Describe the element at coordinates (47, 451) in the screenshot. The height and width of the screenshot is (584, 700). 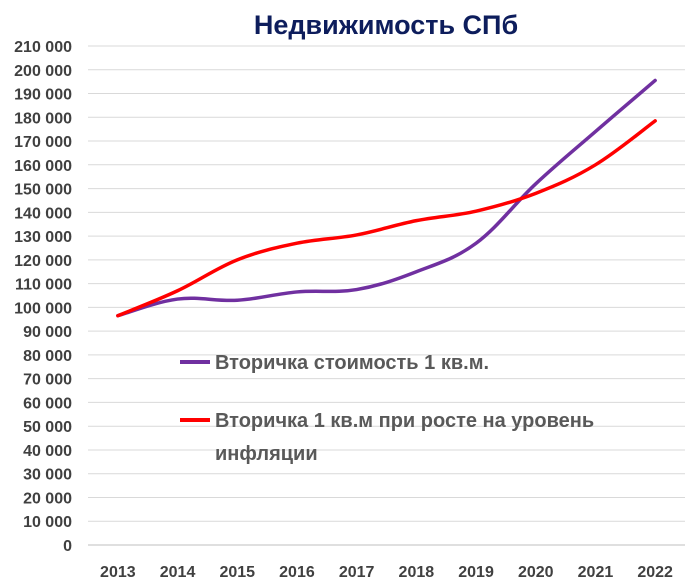
I see `y-tick-label: 40 000` at that location.